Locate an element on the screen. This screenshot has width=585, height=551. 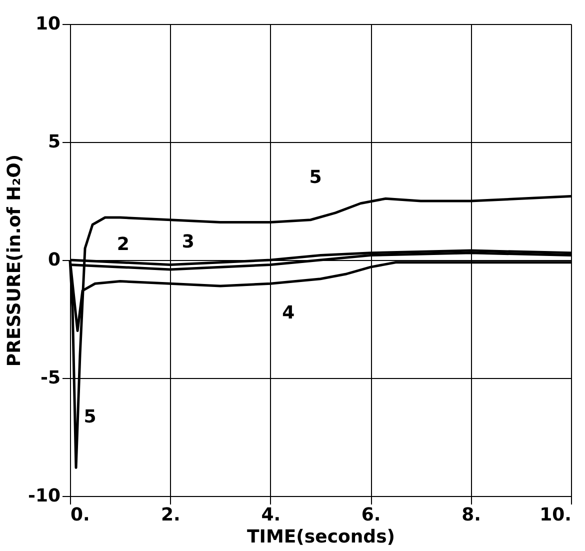
series-label: 4 is located at coordinates (288, 313).